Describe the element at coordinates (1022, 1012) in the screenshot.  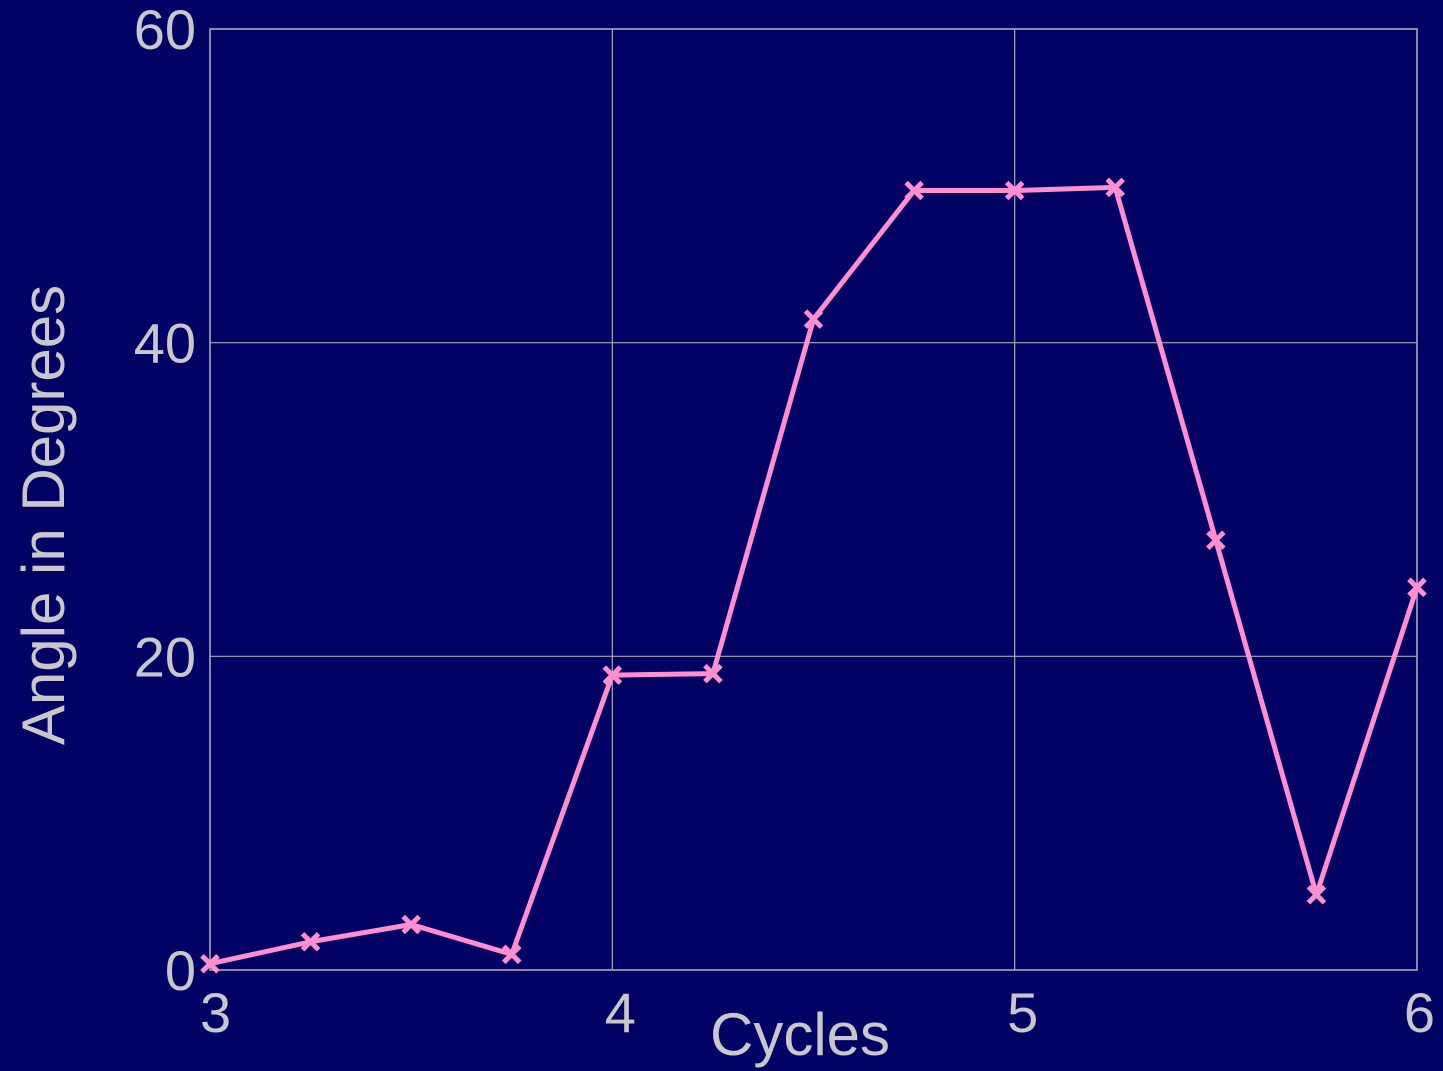
I see `x-tick-label: 5` at that location.